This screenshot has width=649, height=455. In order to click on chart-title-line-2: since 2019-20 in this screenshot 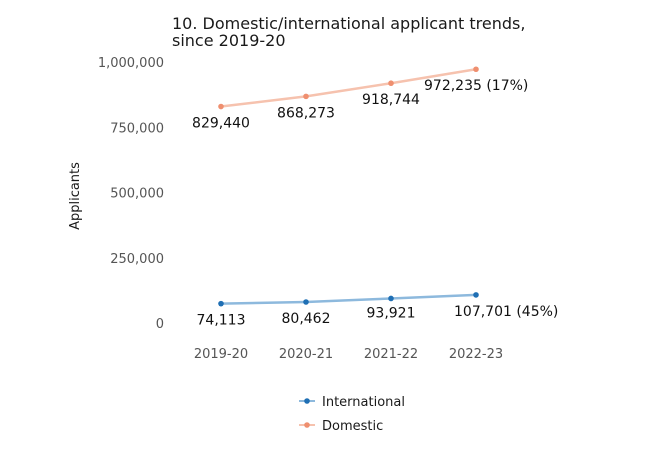, I will do `click(229, 40)`.